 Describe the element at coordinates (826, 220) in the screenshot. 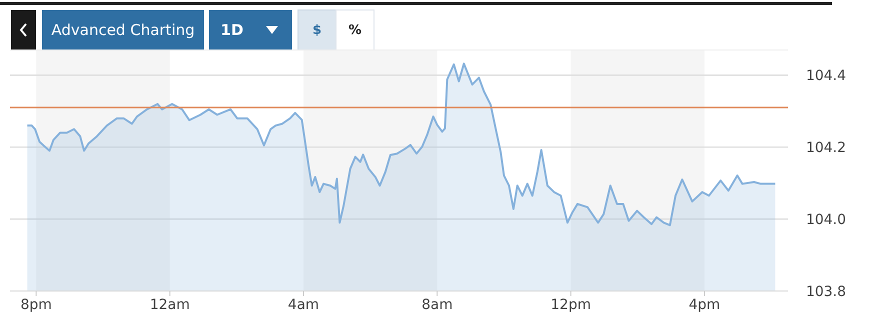

I see `y-tick-label: 104.0` at that location.